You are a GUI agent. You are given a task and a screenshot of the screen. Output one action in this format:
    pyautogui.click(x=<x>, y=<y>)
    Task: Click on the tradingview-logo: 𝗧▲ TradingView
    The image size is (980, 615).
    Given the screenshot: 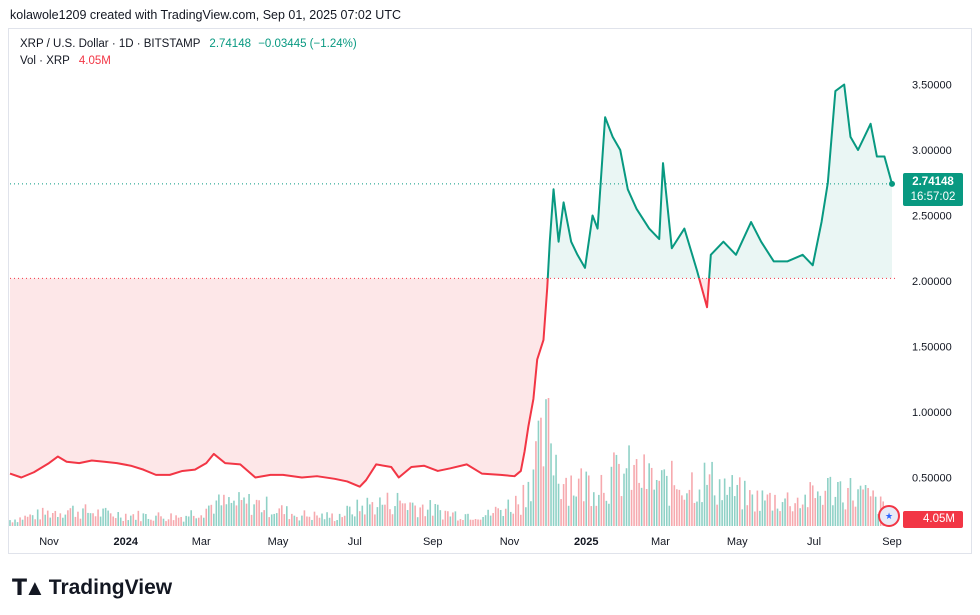 What is the action you would take?
    pyautogui.click(x=92, y=588)
    